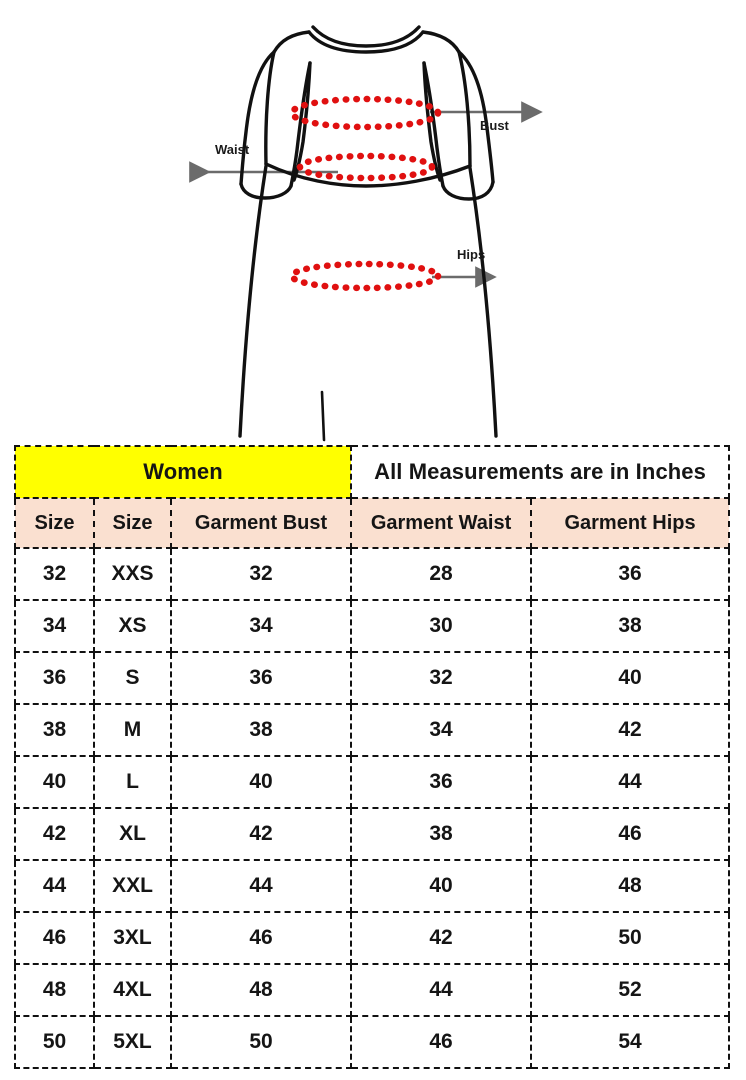  What do you see at coordinates (261, 938) in the screenshot?
I see `cell-garment-bust: 46` at bounding box center [261, 938].